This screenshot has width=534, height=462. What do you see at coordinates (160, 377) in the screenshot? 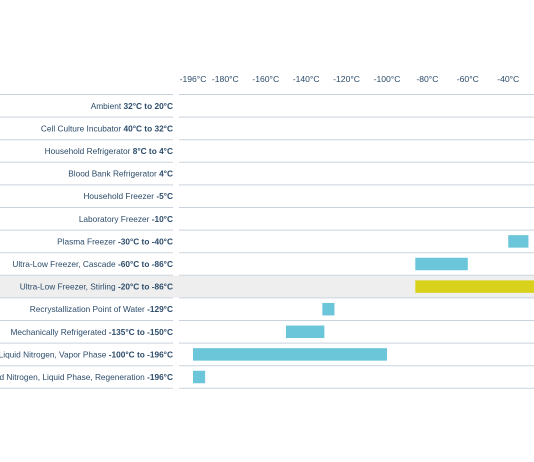
I see `row-range-label: -196°C` at bounding box center [160, 377].